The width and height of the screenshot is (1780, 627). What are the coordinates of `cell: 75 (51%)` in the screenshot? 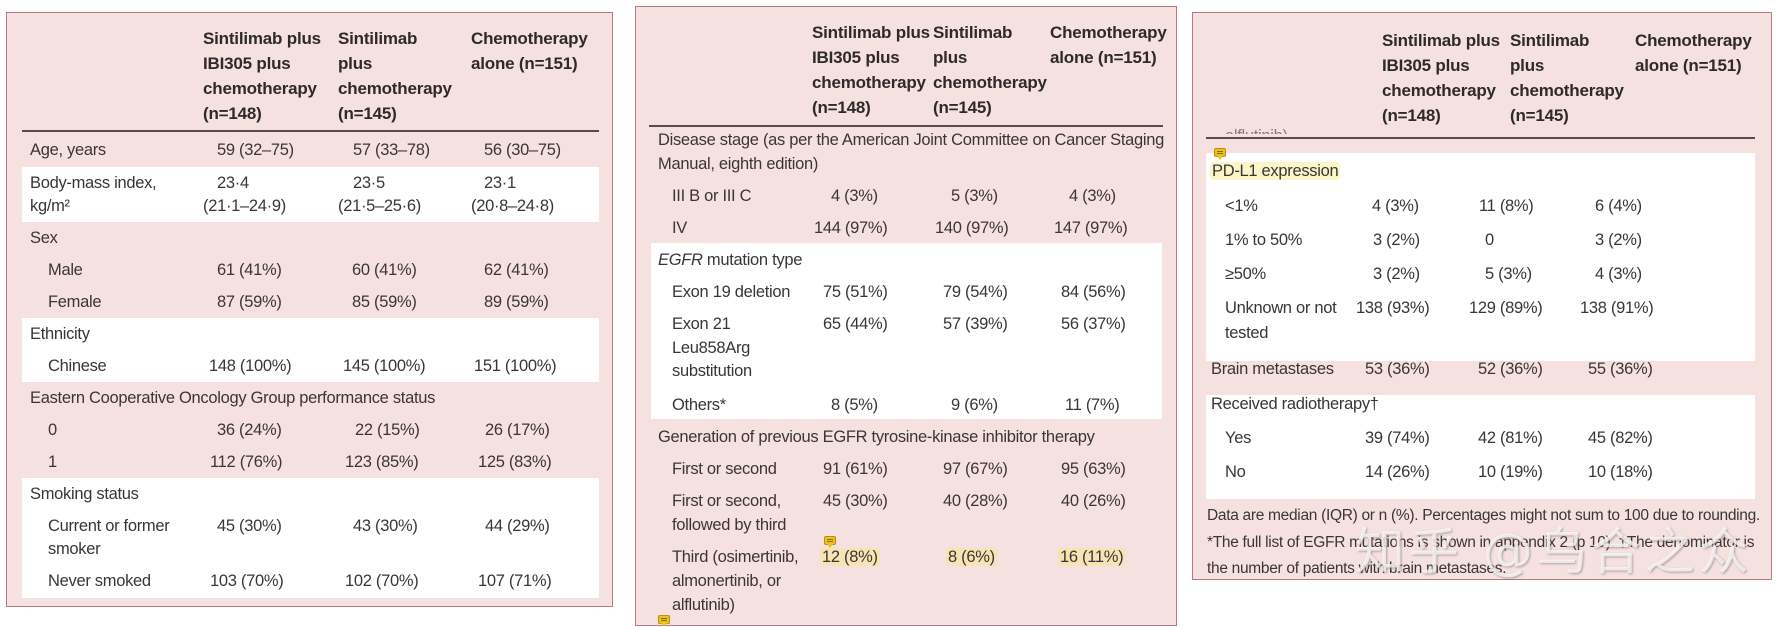 It's located at (855, 292).